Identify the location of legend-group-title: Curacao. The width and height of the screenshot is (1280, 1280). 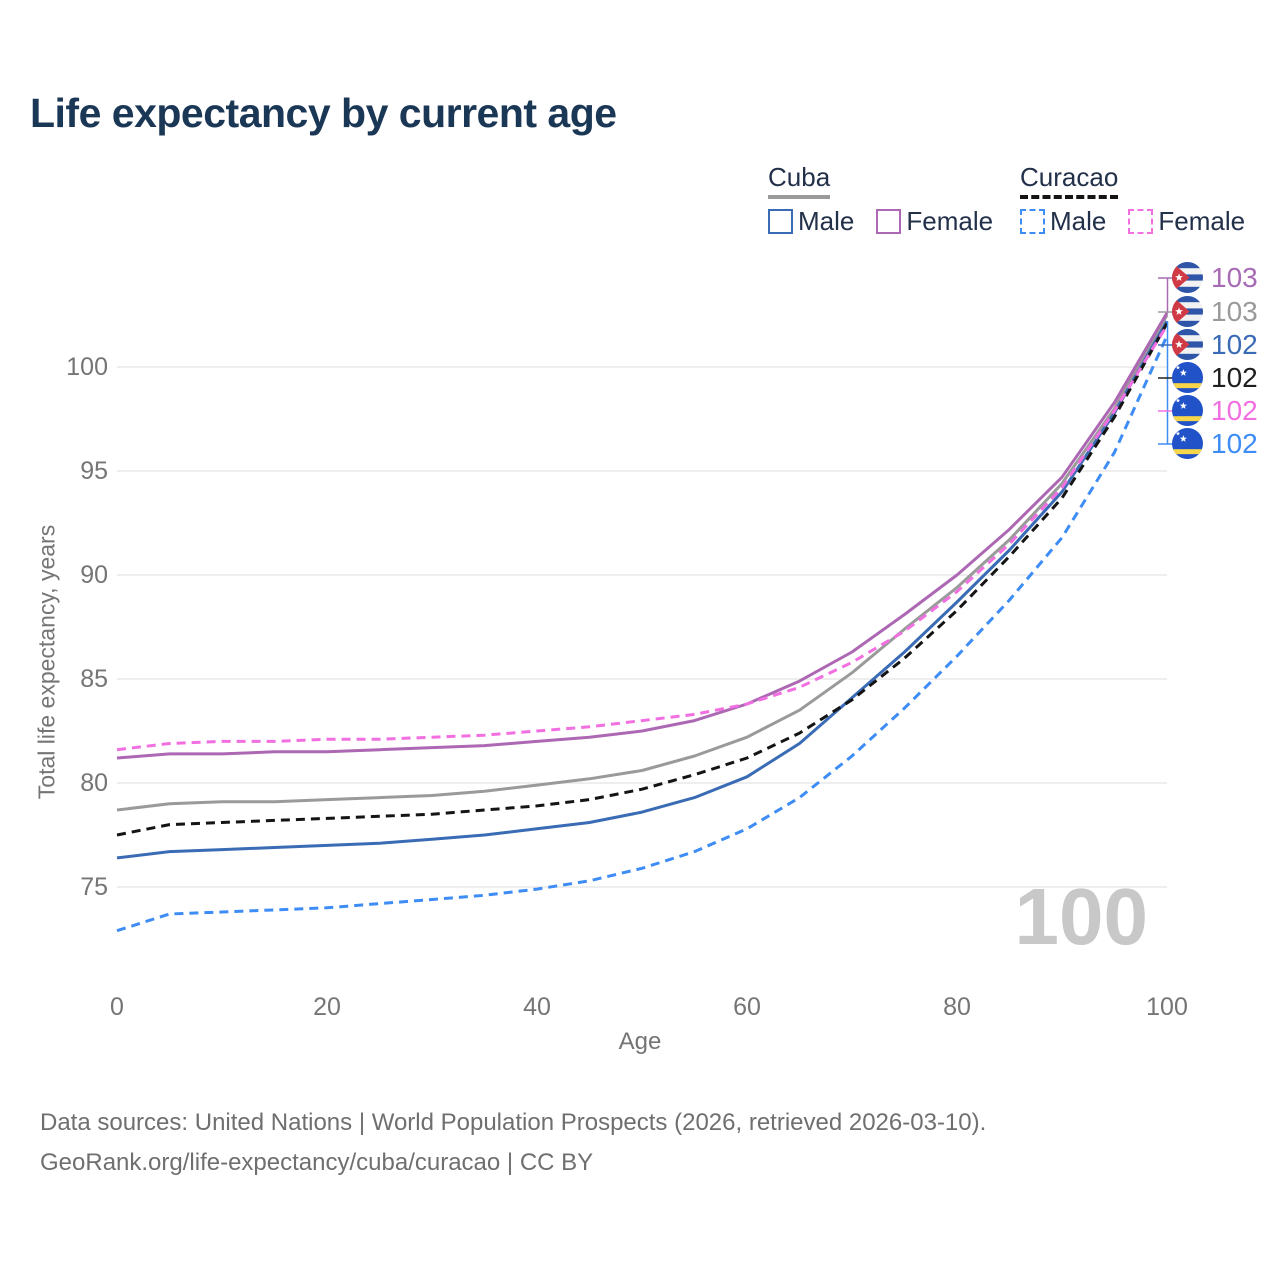
(1069, 180).